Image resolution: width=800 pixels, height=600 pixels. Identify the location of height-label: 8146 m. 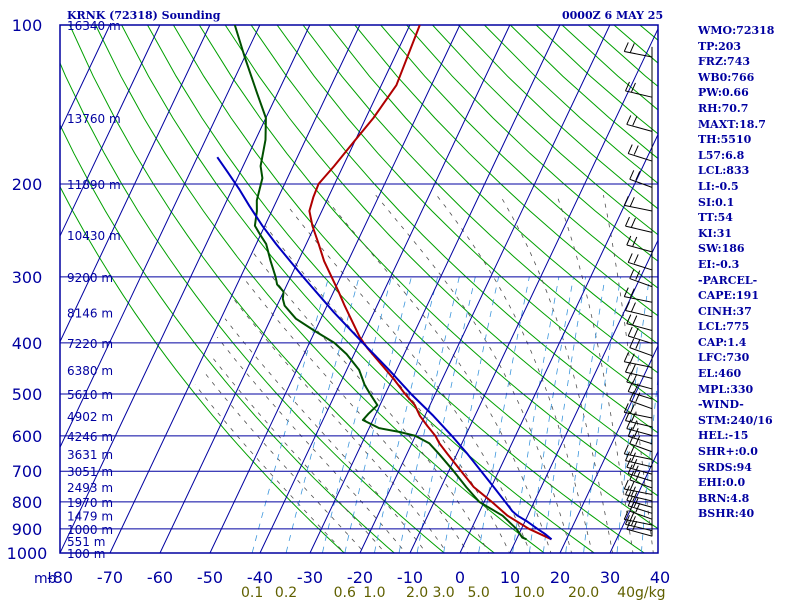
(90, 313).